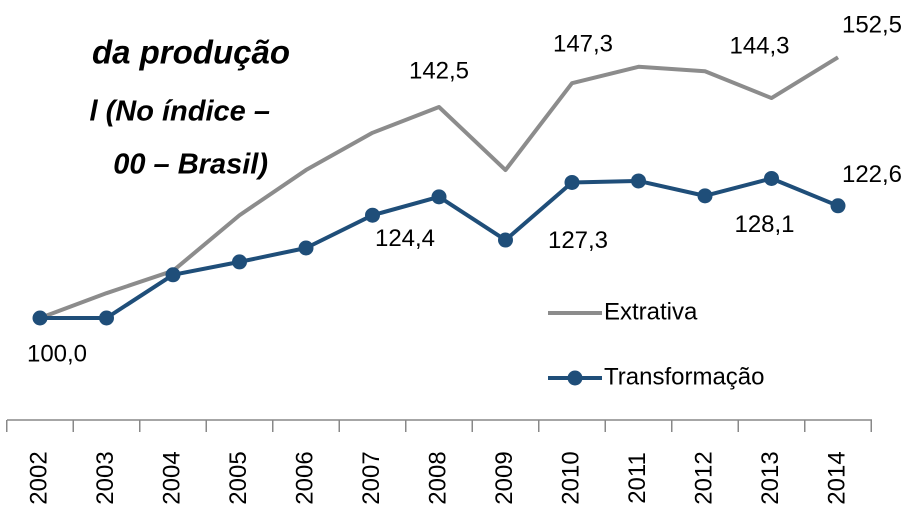  What do you see at coordinates (437, 477) in the screenshot?
I see `x-tick-label: 2008` at bounding box center [437, 477].